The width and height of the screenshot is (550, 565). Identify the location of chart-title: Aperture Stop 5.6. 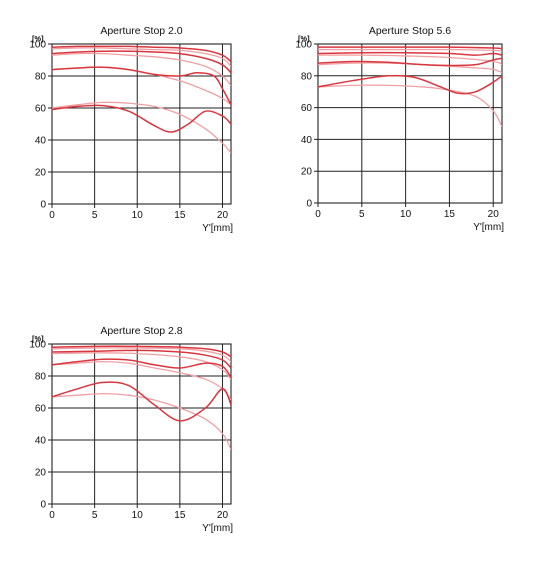
(410, 31).